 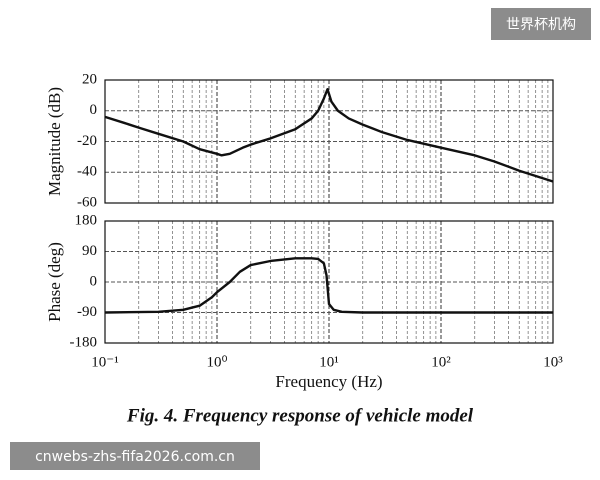 What do you see at coordinates (87, 202) in the screenshot?
I see `y-tick-label: -60` at bounding box center [87, 202].